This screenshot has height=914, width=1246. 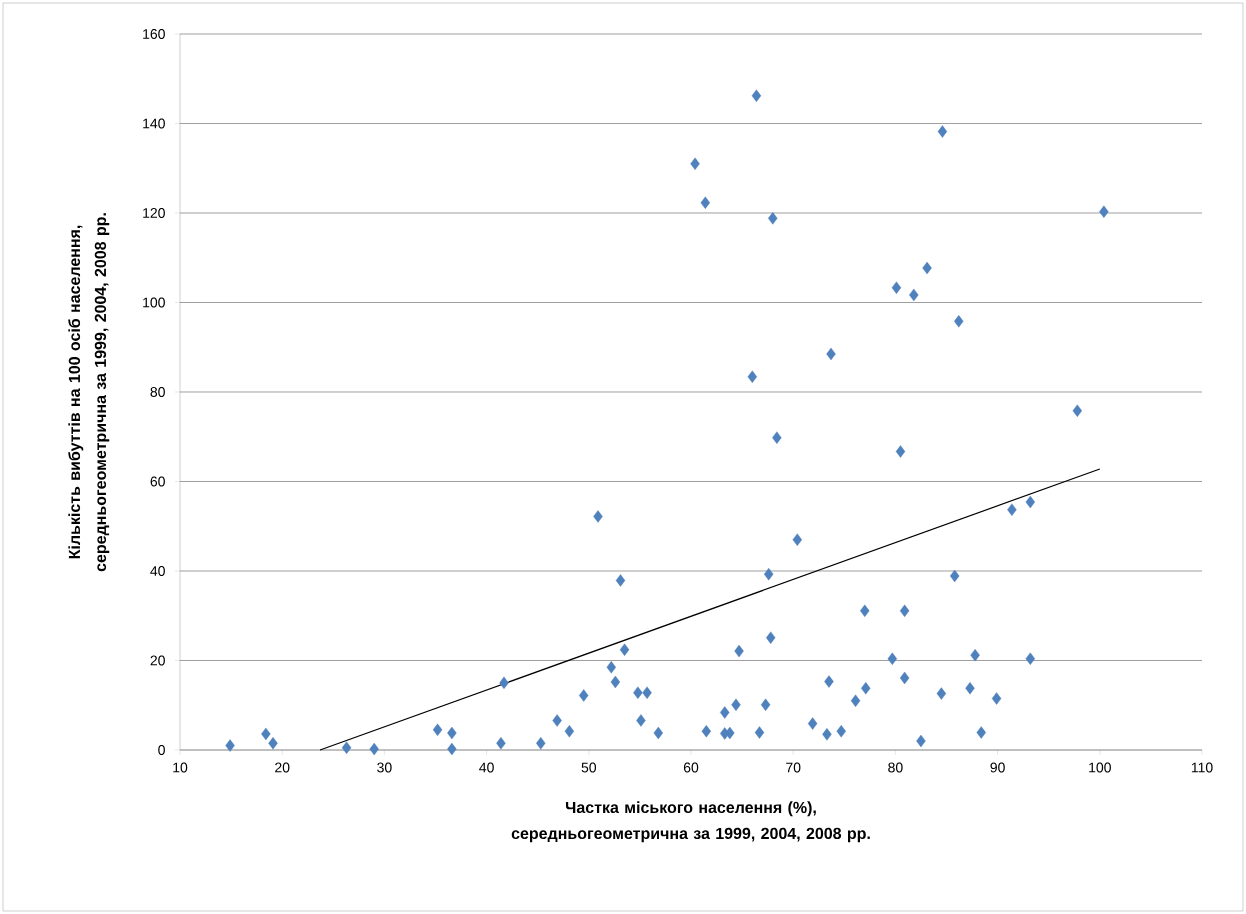 I want to click on x-tick-label: 60, so click(x=691, y=767).